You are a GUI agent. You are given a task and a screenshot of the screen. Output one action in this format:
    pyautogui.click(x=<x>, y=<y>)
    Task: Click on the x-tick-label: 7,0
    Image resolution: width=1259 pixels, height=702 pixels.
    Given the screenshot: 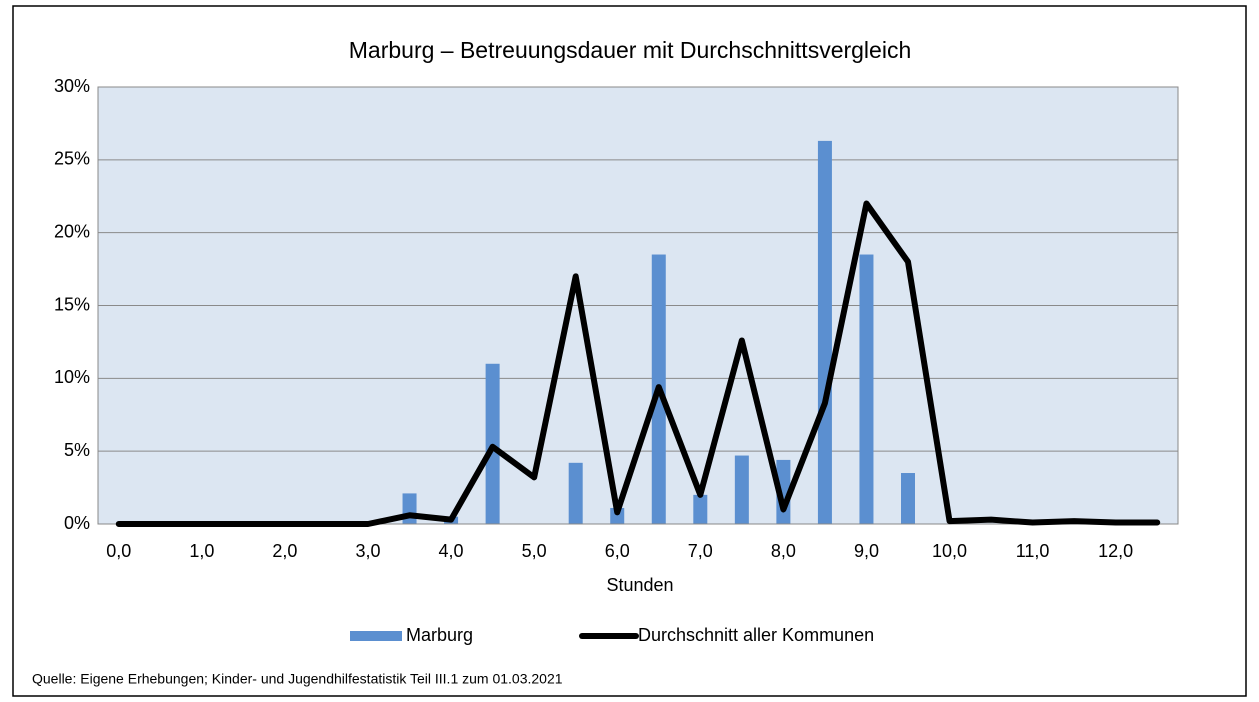 What is the action you would take?
    pyautogui.click(x=700, y=551)
    